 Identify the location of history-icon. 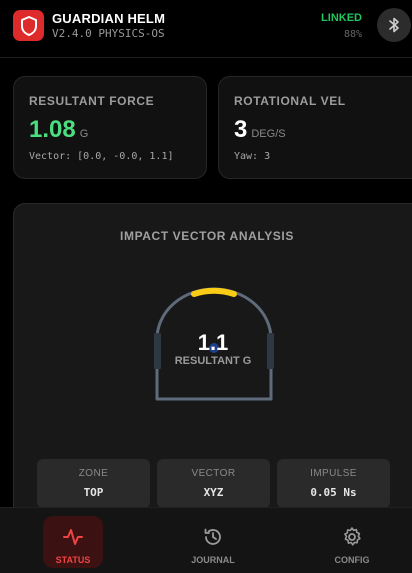
(213, 537).